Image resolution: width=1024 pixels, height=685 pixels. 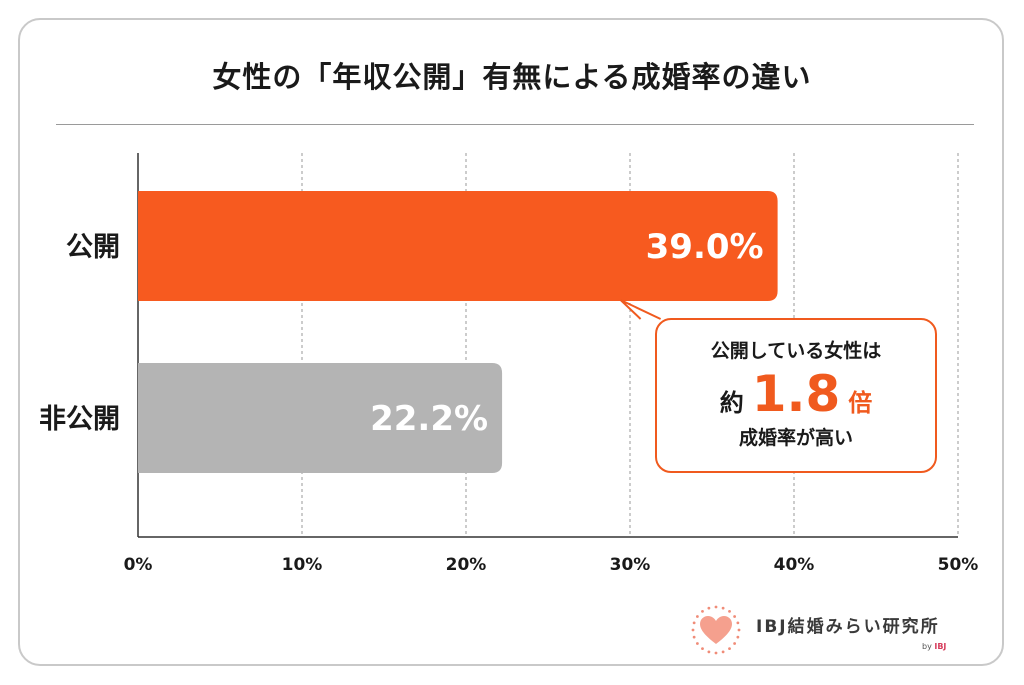 I want to click on ibj-logo: IBJ結婚みらい研究所 by IBJ, so click(x=834, y=630).